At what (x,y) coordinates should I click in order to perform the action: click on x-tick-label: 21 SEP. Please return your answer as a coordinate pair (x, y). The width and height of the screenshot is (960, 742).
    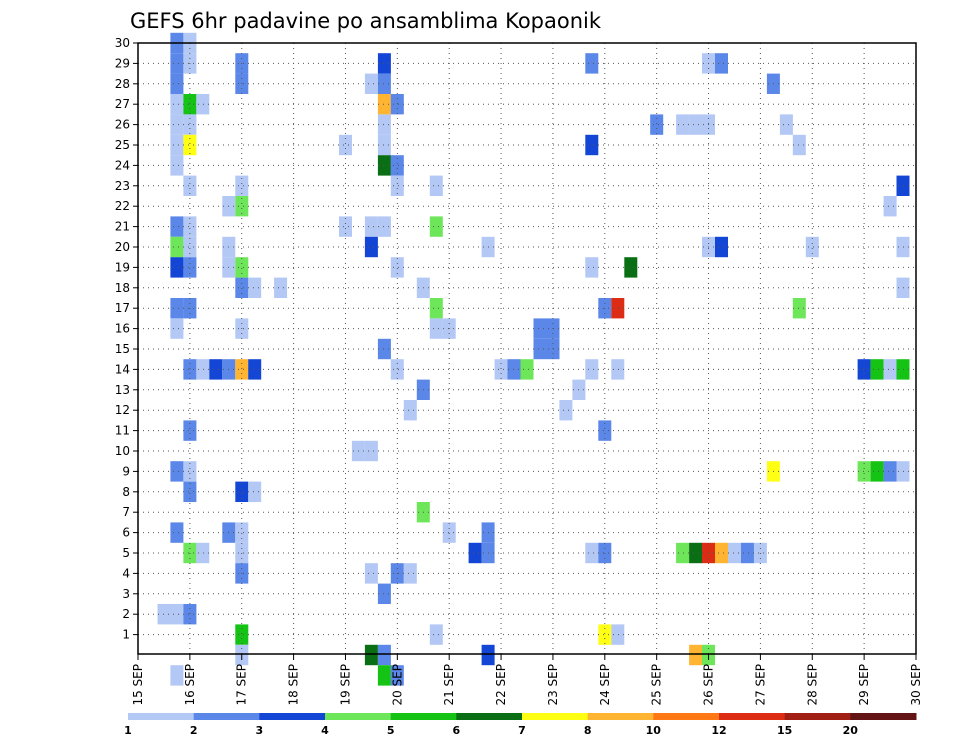
    Looking at the image, I should click on (449, 685).